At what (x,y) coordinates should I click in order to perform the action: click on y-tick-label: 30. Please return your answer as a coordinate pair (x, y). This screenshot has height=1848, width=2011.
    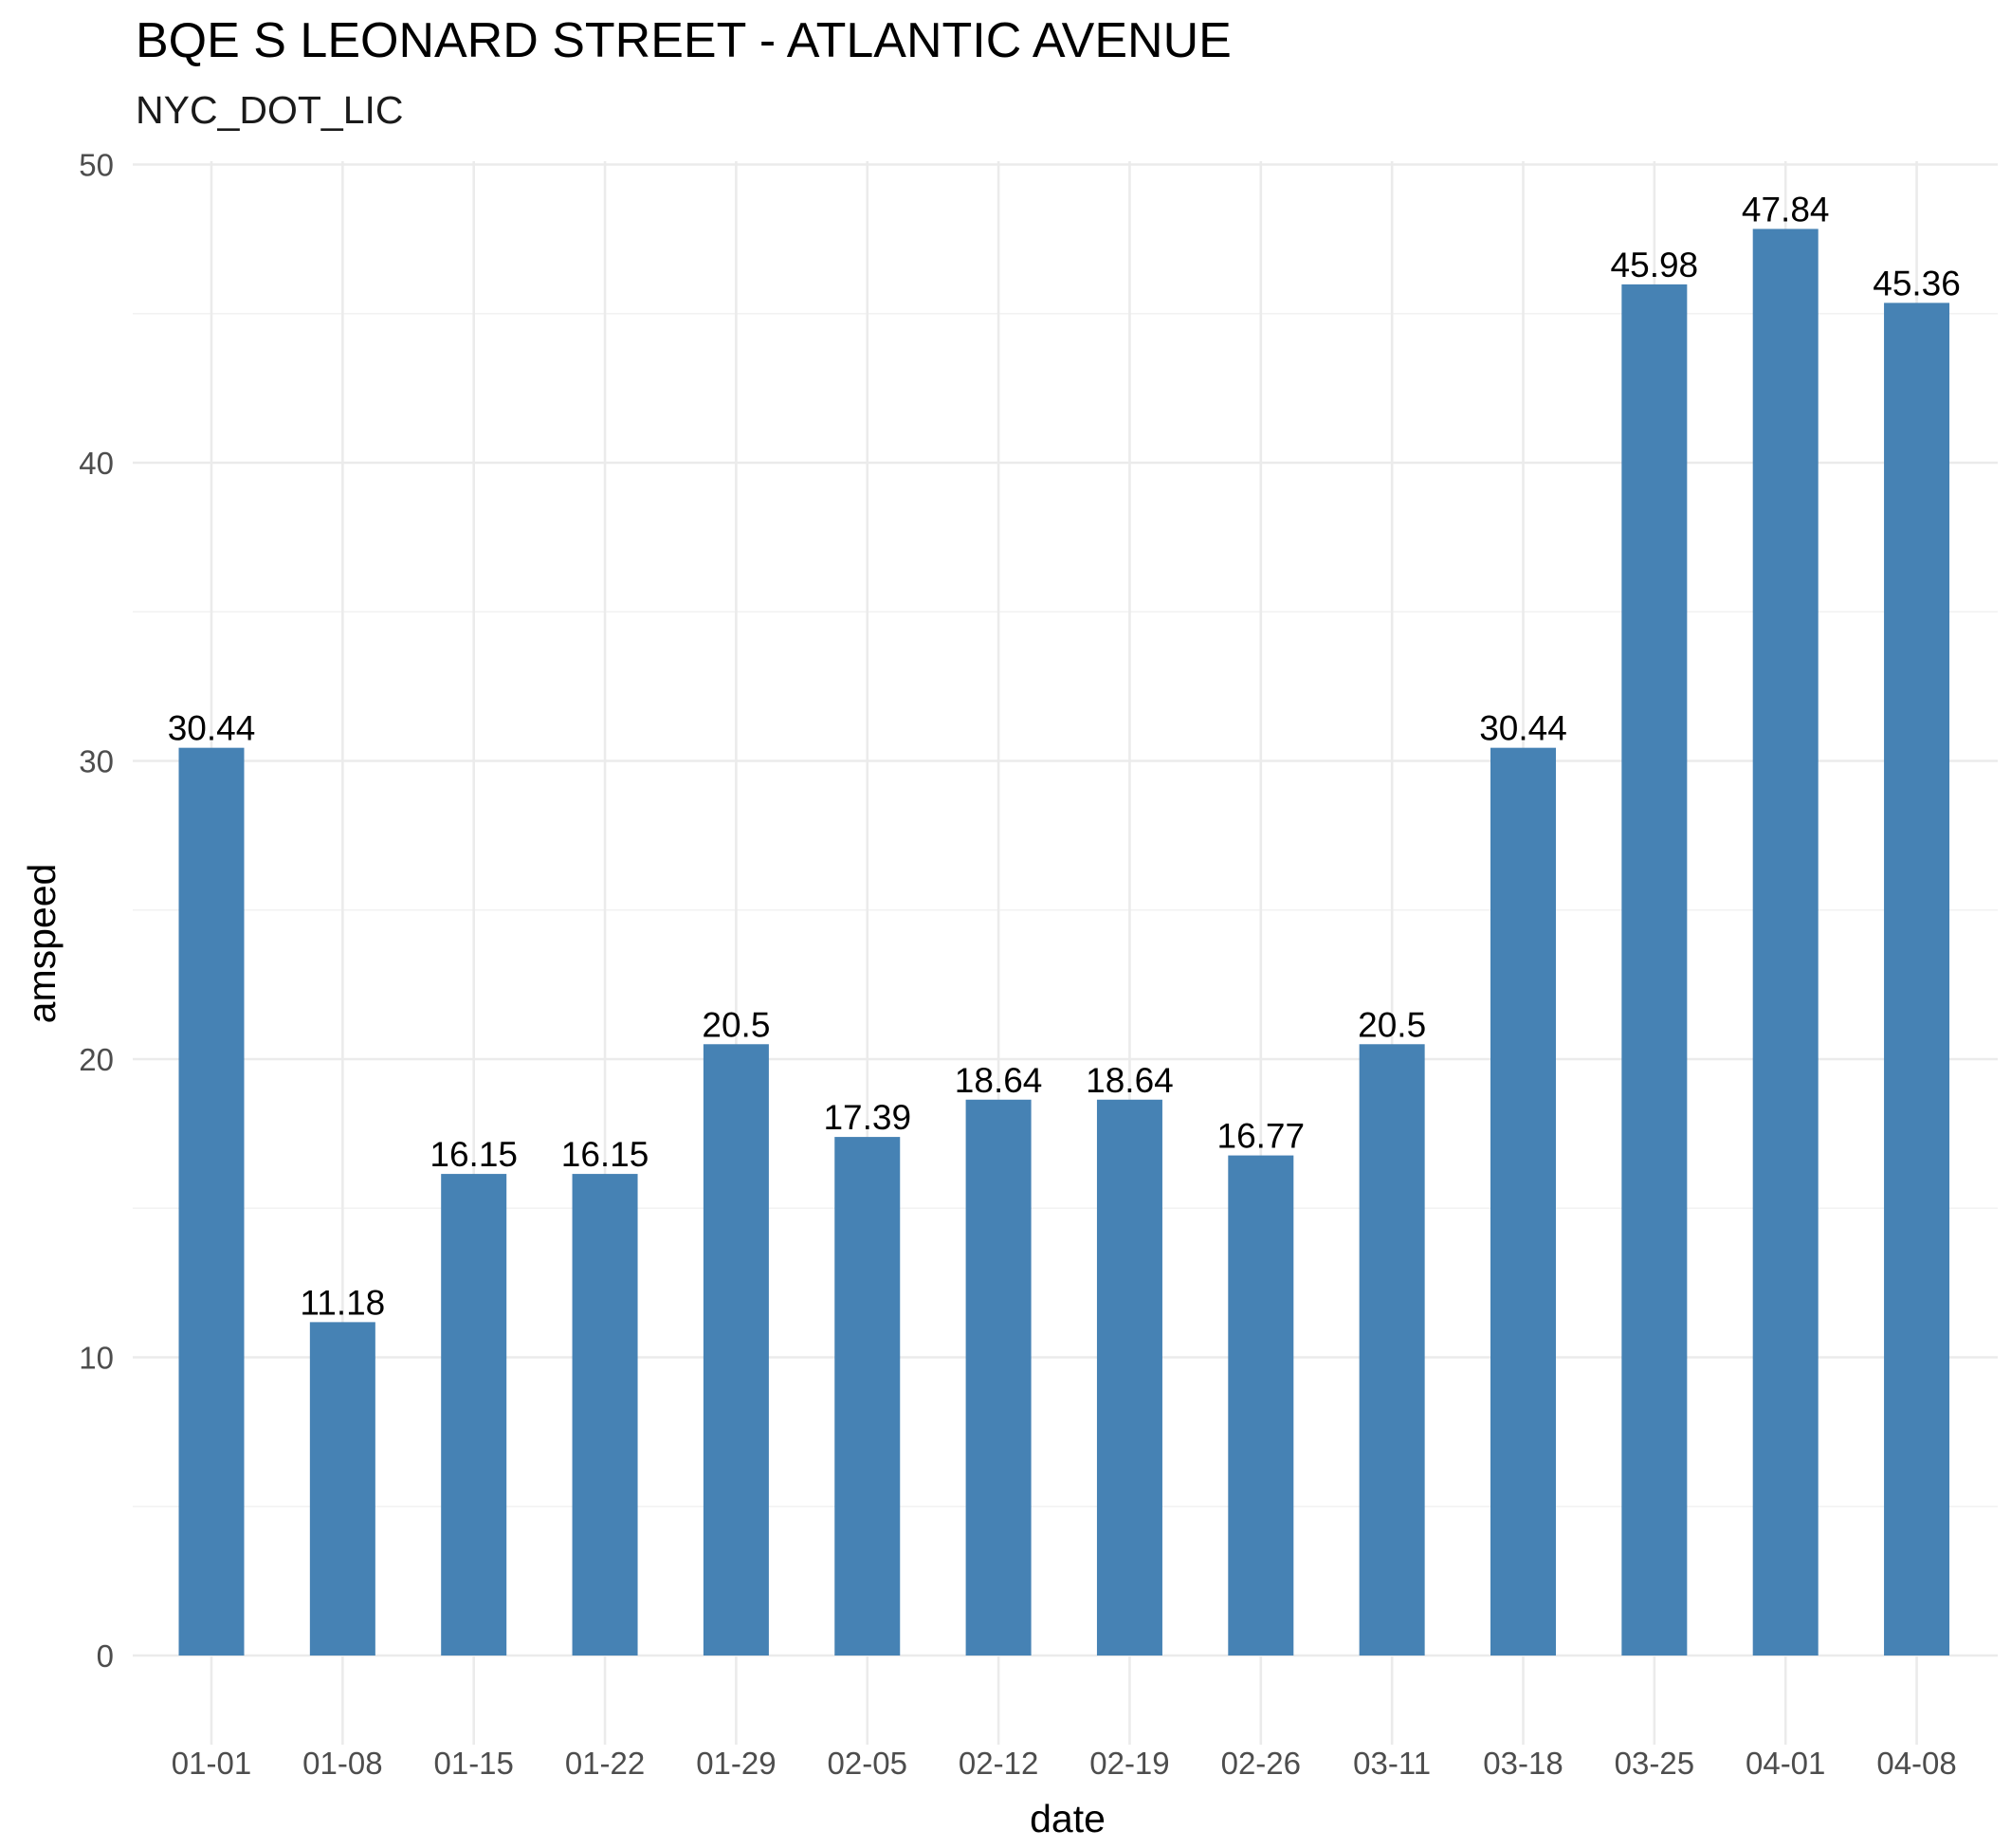
    Looking at the image, I should click on (97, 761).